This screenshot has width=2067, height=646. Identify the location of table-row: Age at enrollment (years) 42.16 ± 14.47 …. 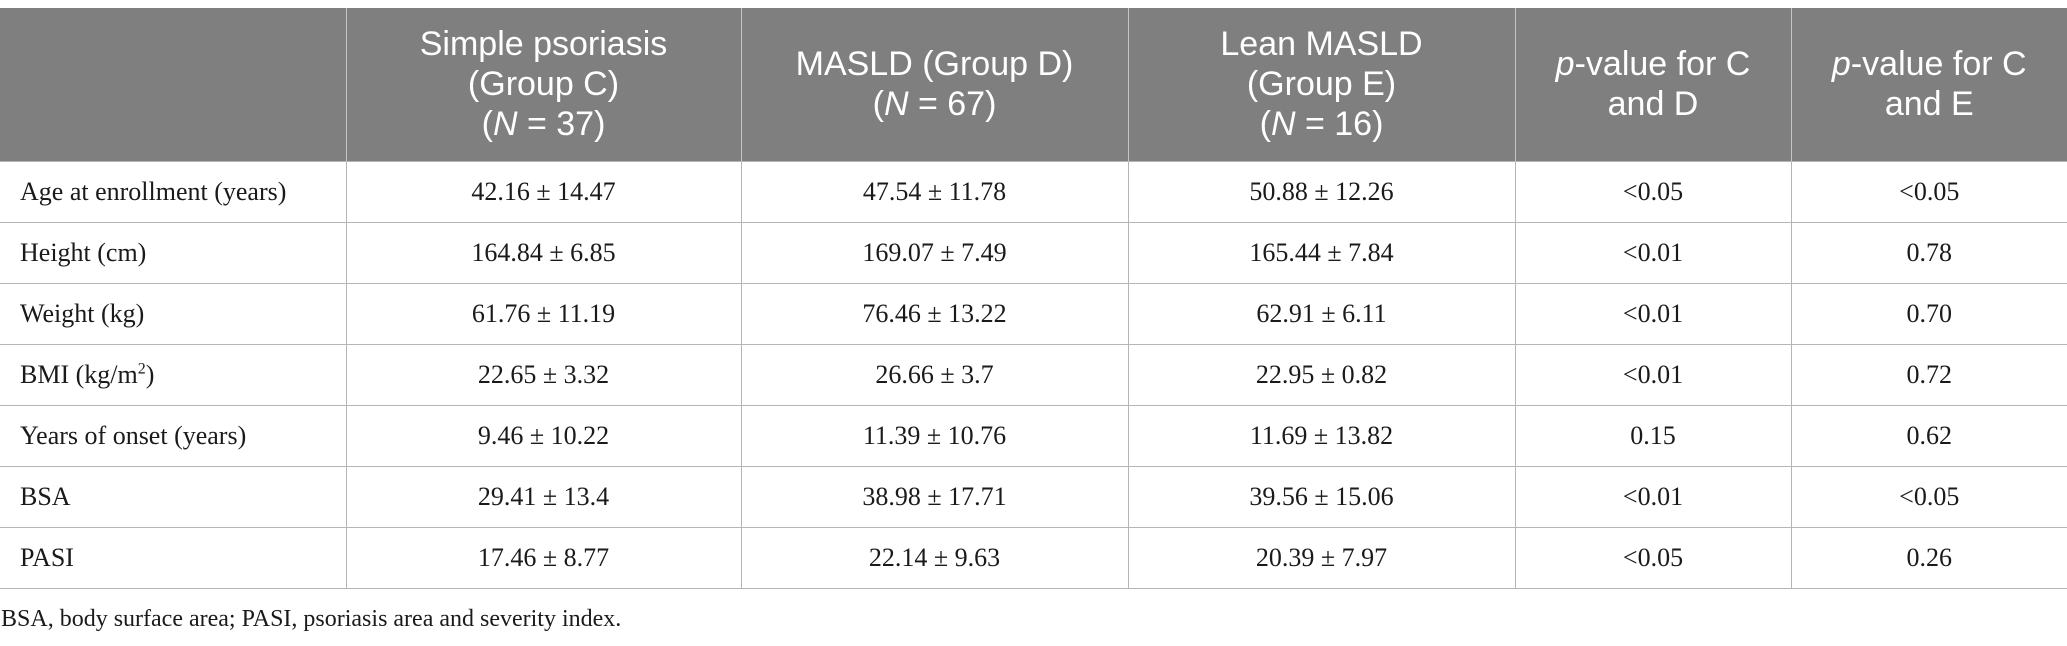
(1033, 191).